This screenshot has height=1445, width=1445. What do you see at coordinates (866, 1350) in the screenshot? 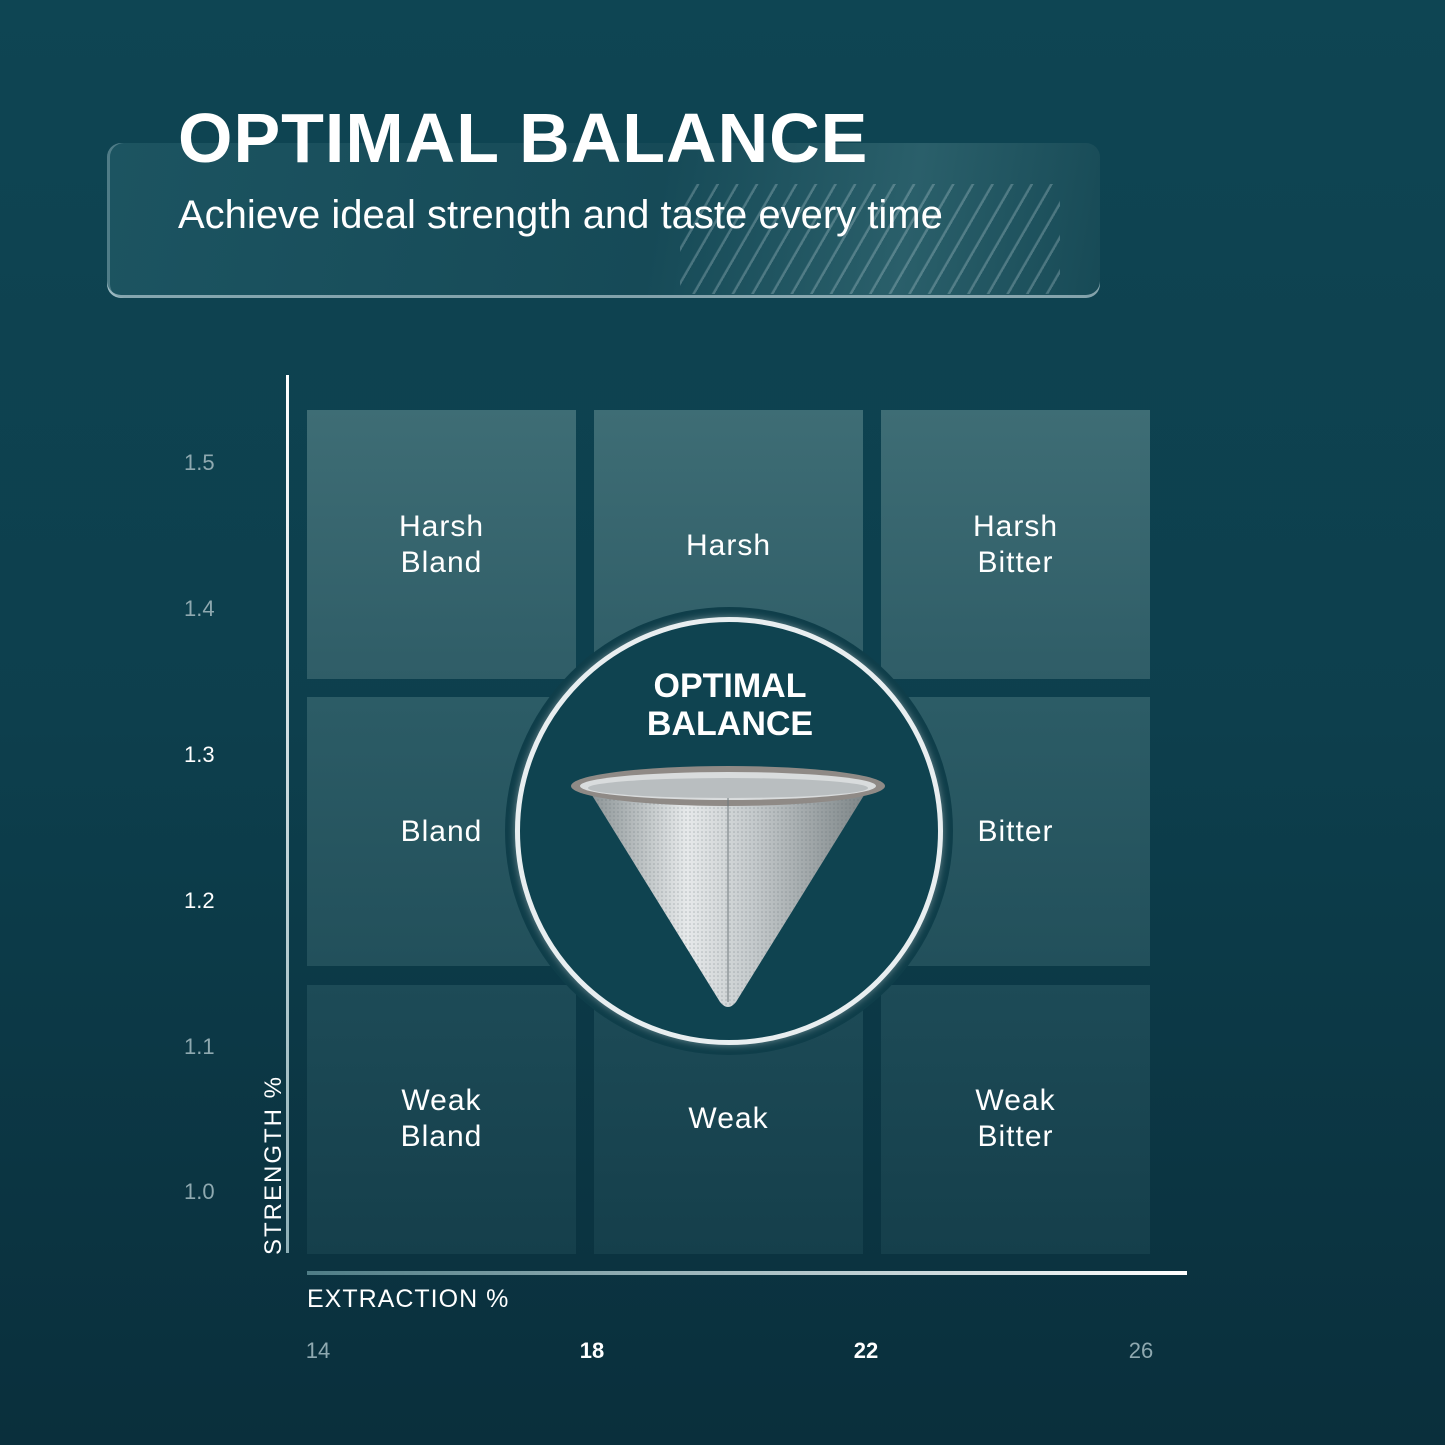
I see `x-tick-label: 22` at bounding box center [866, 1350].